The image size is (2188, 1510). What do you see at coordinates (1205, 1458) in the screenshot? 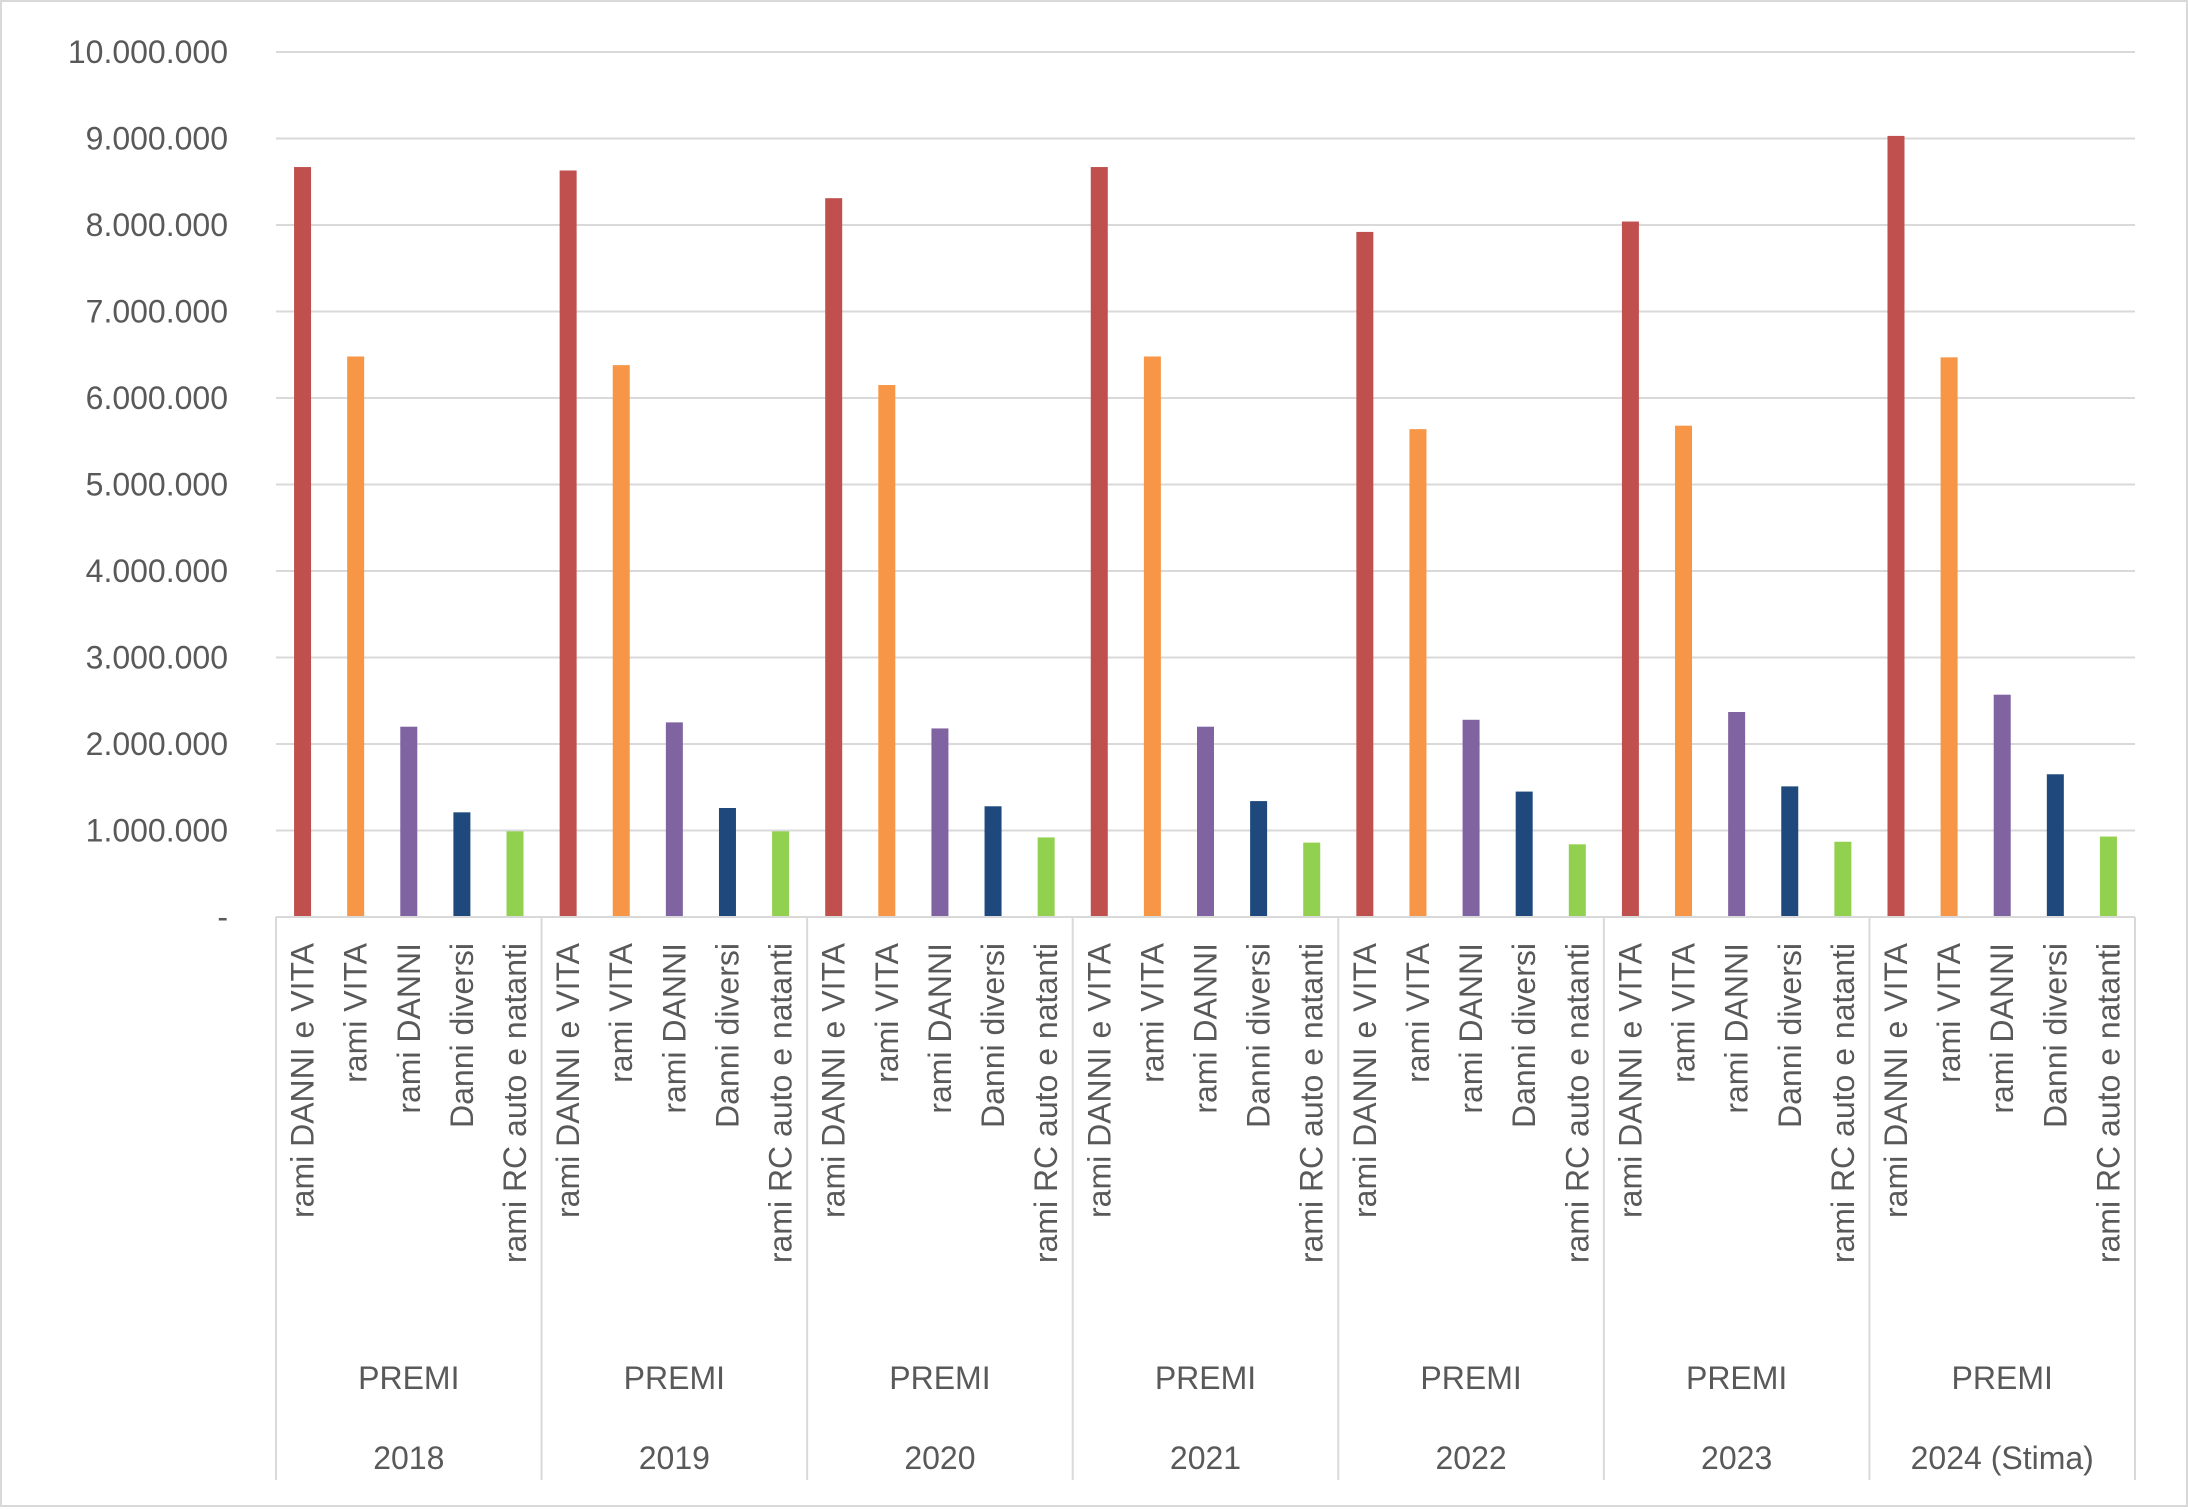
I see `year-label: 2021` at bounding box center [1205, 1458].